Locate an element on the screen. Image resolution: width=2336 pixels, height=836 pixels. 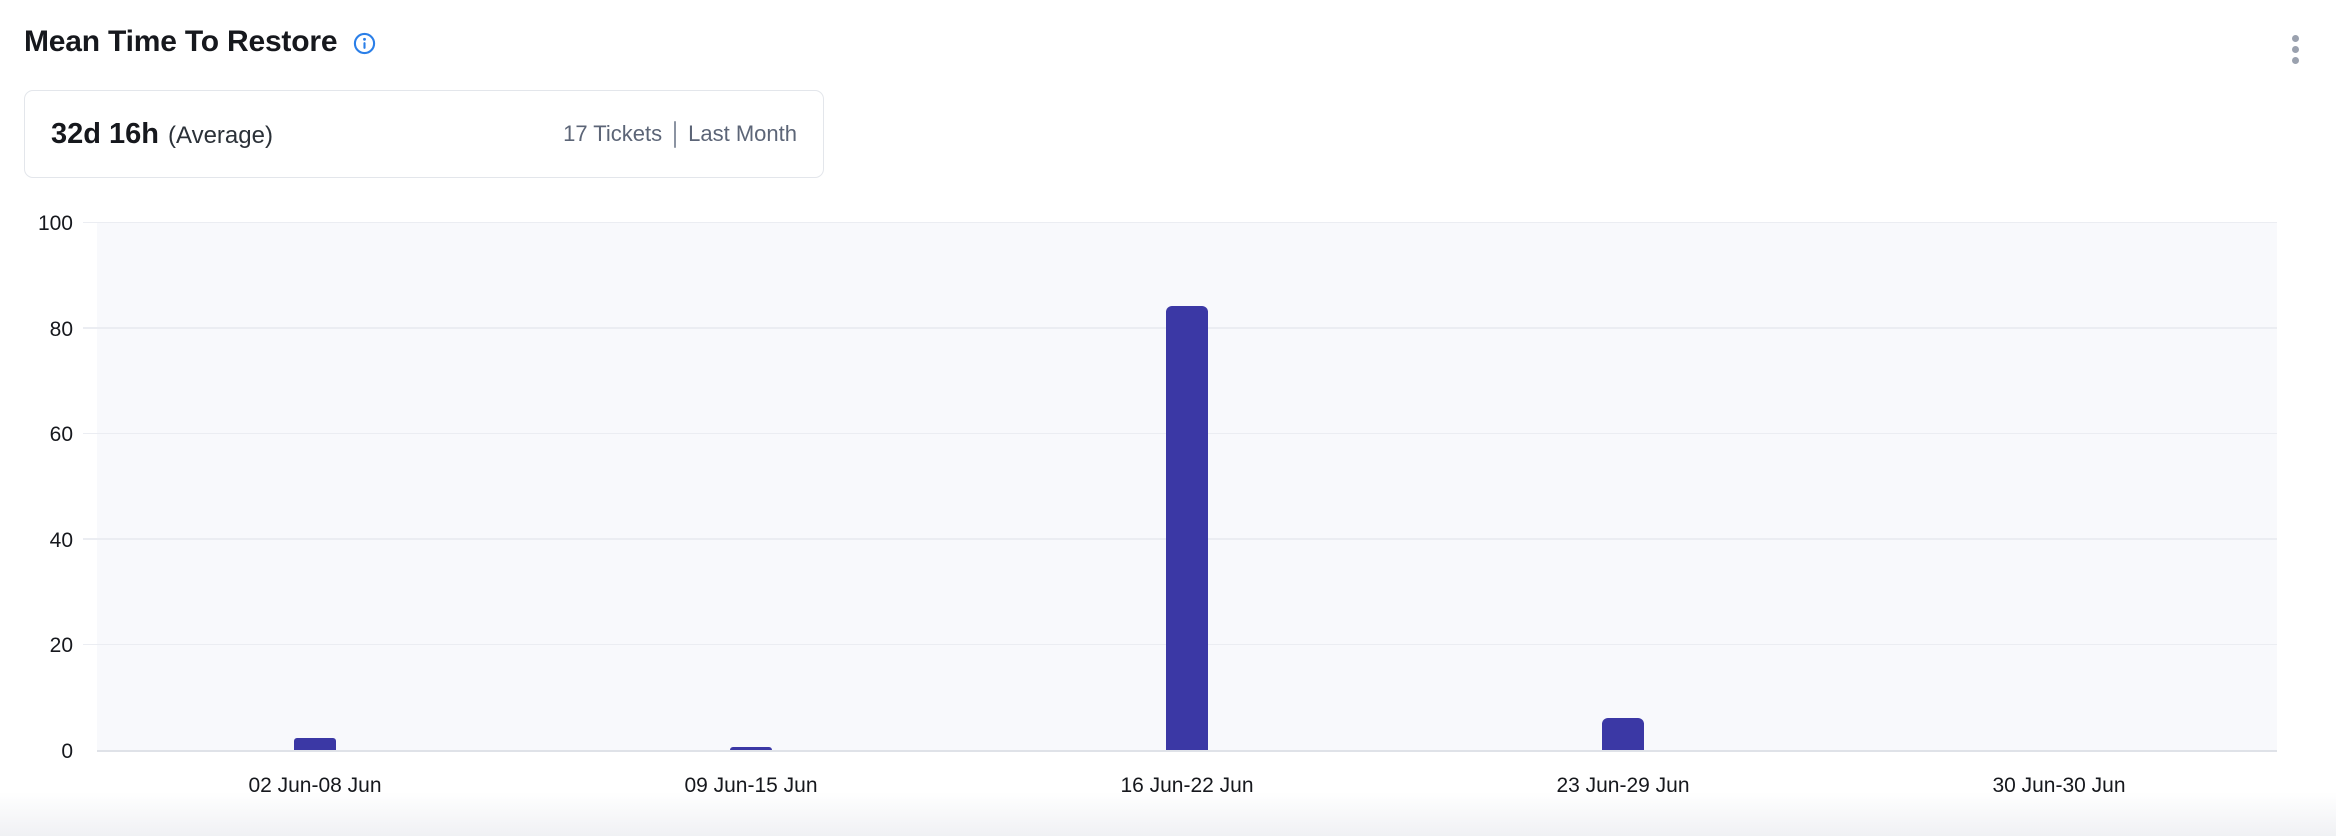
summary-meta: 17 Tickets Last Month is located at coordinates (680, 134).